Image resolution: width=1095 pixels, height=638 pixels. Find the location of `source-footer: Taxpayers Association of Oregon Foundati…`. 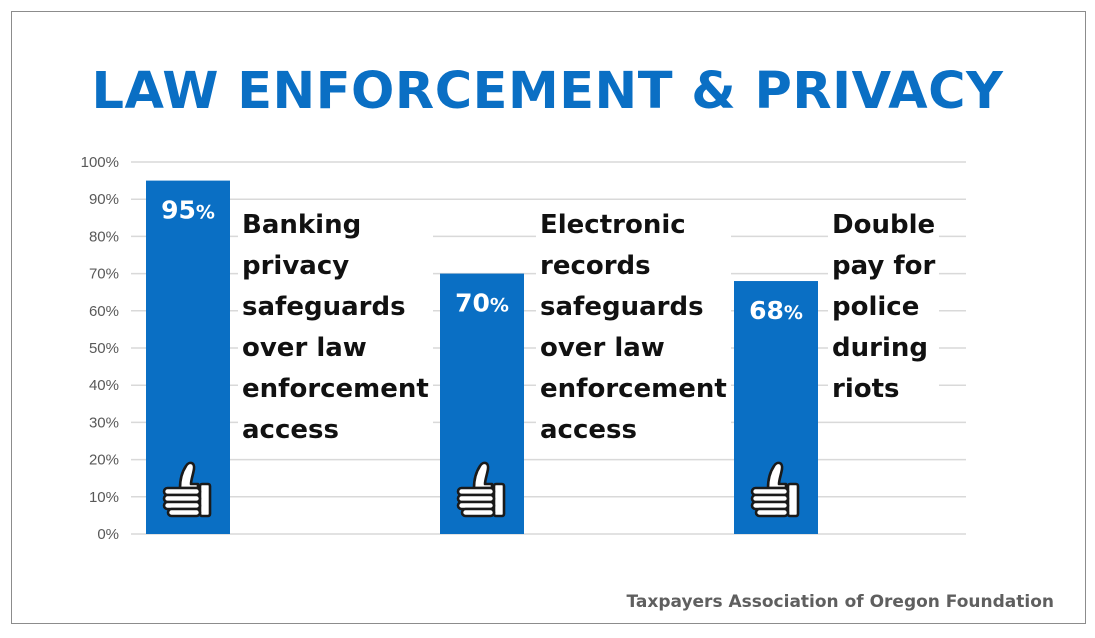

source-footer: Taxpayers Association of Oregon Foundati… is located at coordinates (840, 602).